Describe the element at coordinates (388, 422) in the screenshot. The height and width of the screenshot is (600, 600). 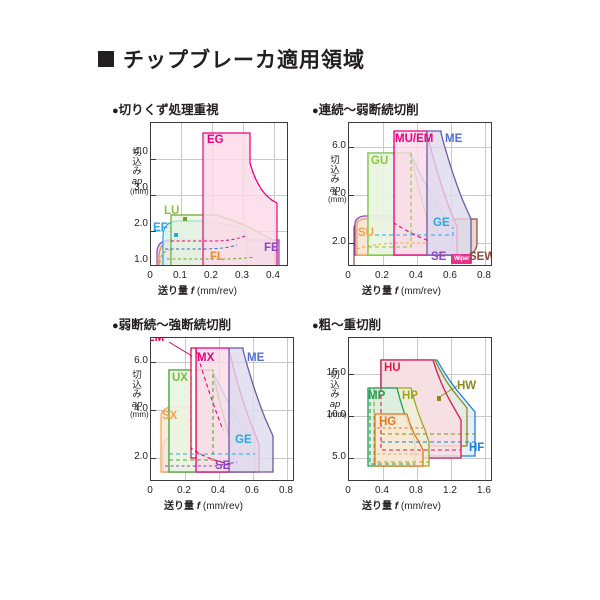
I see `region-label-HG: HG` at that location.